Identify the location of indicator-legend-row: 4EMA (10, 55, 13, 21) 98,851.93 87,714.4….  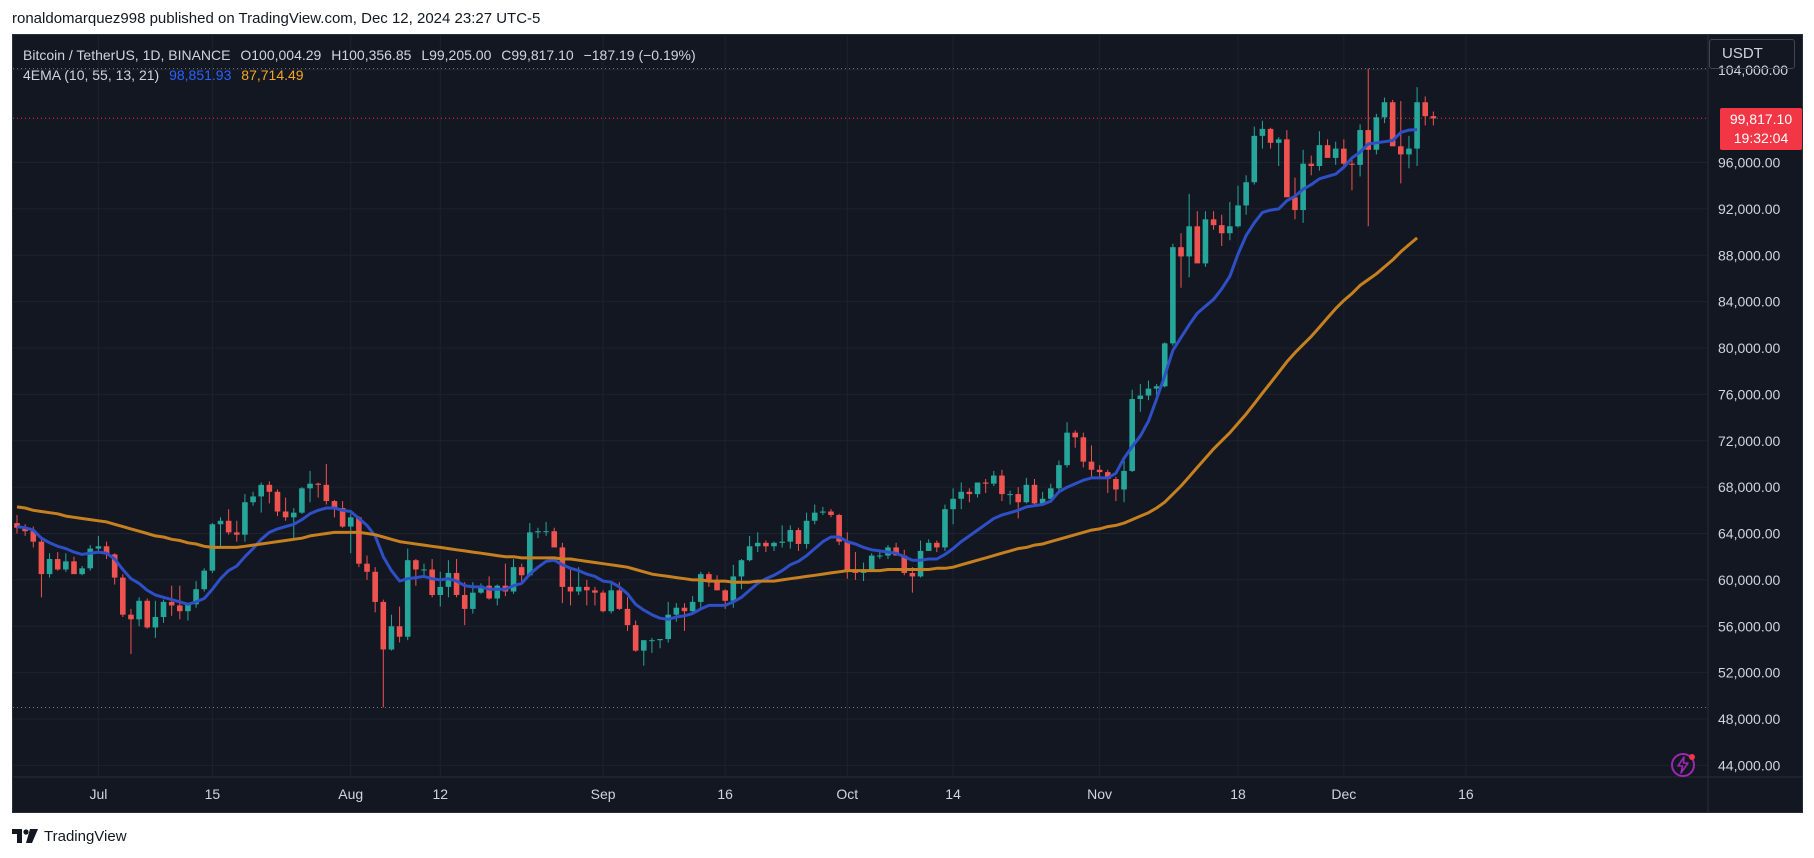
(359, 75).